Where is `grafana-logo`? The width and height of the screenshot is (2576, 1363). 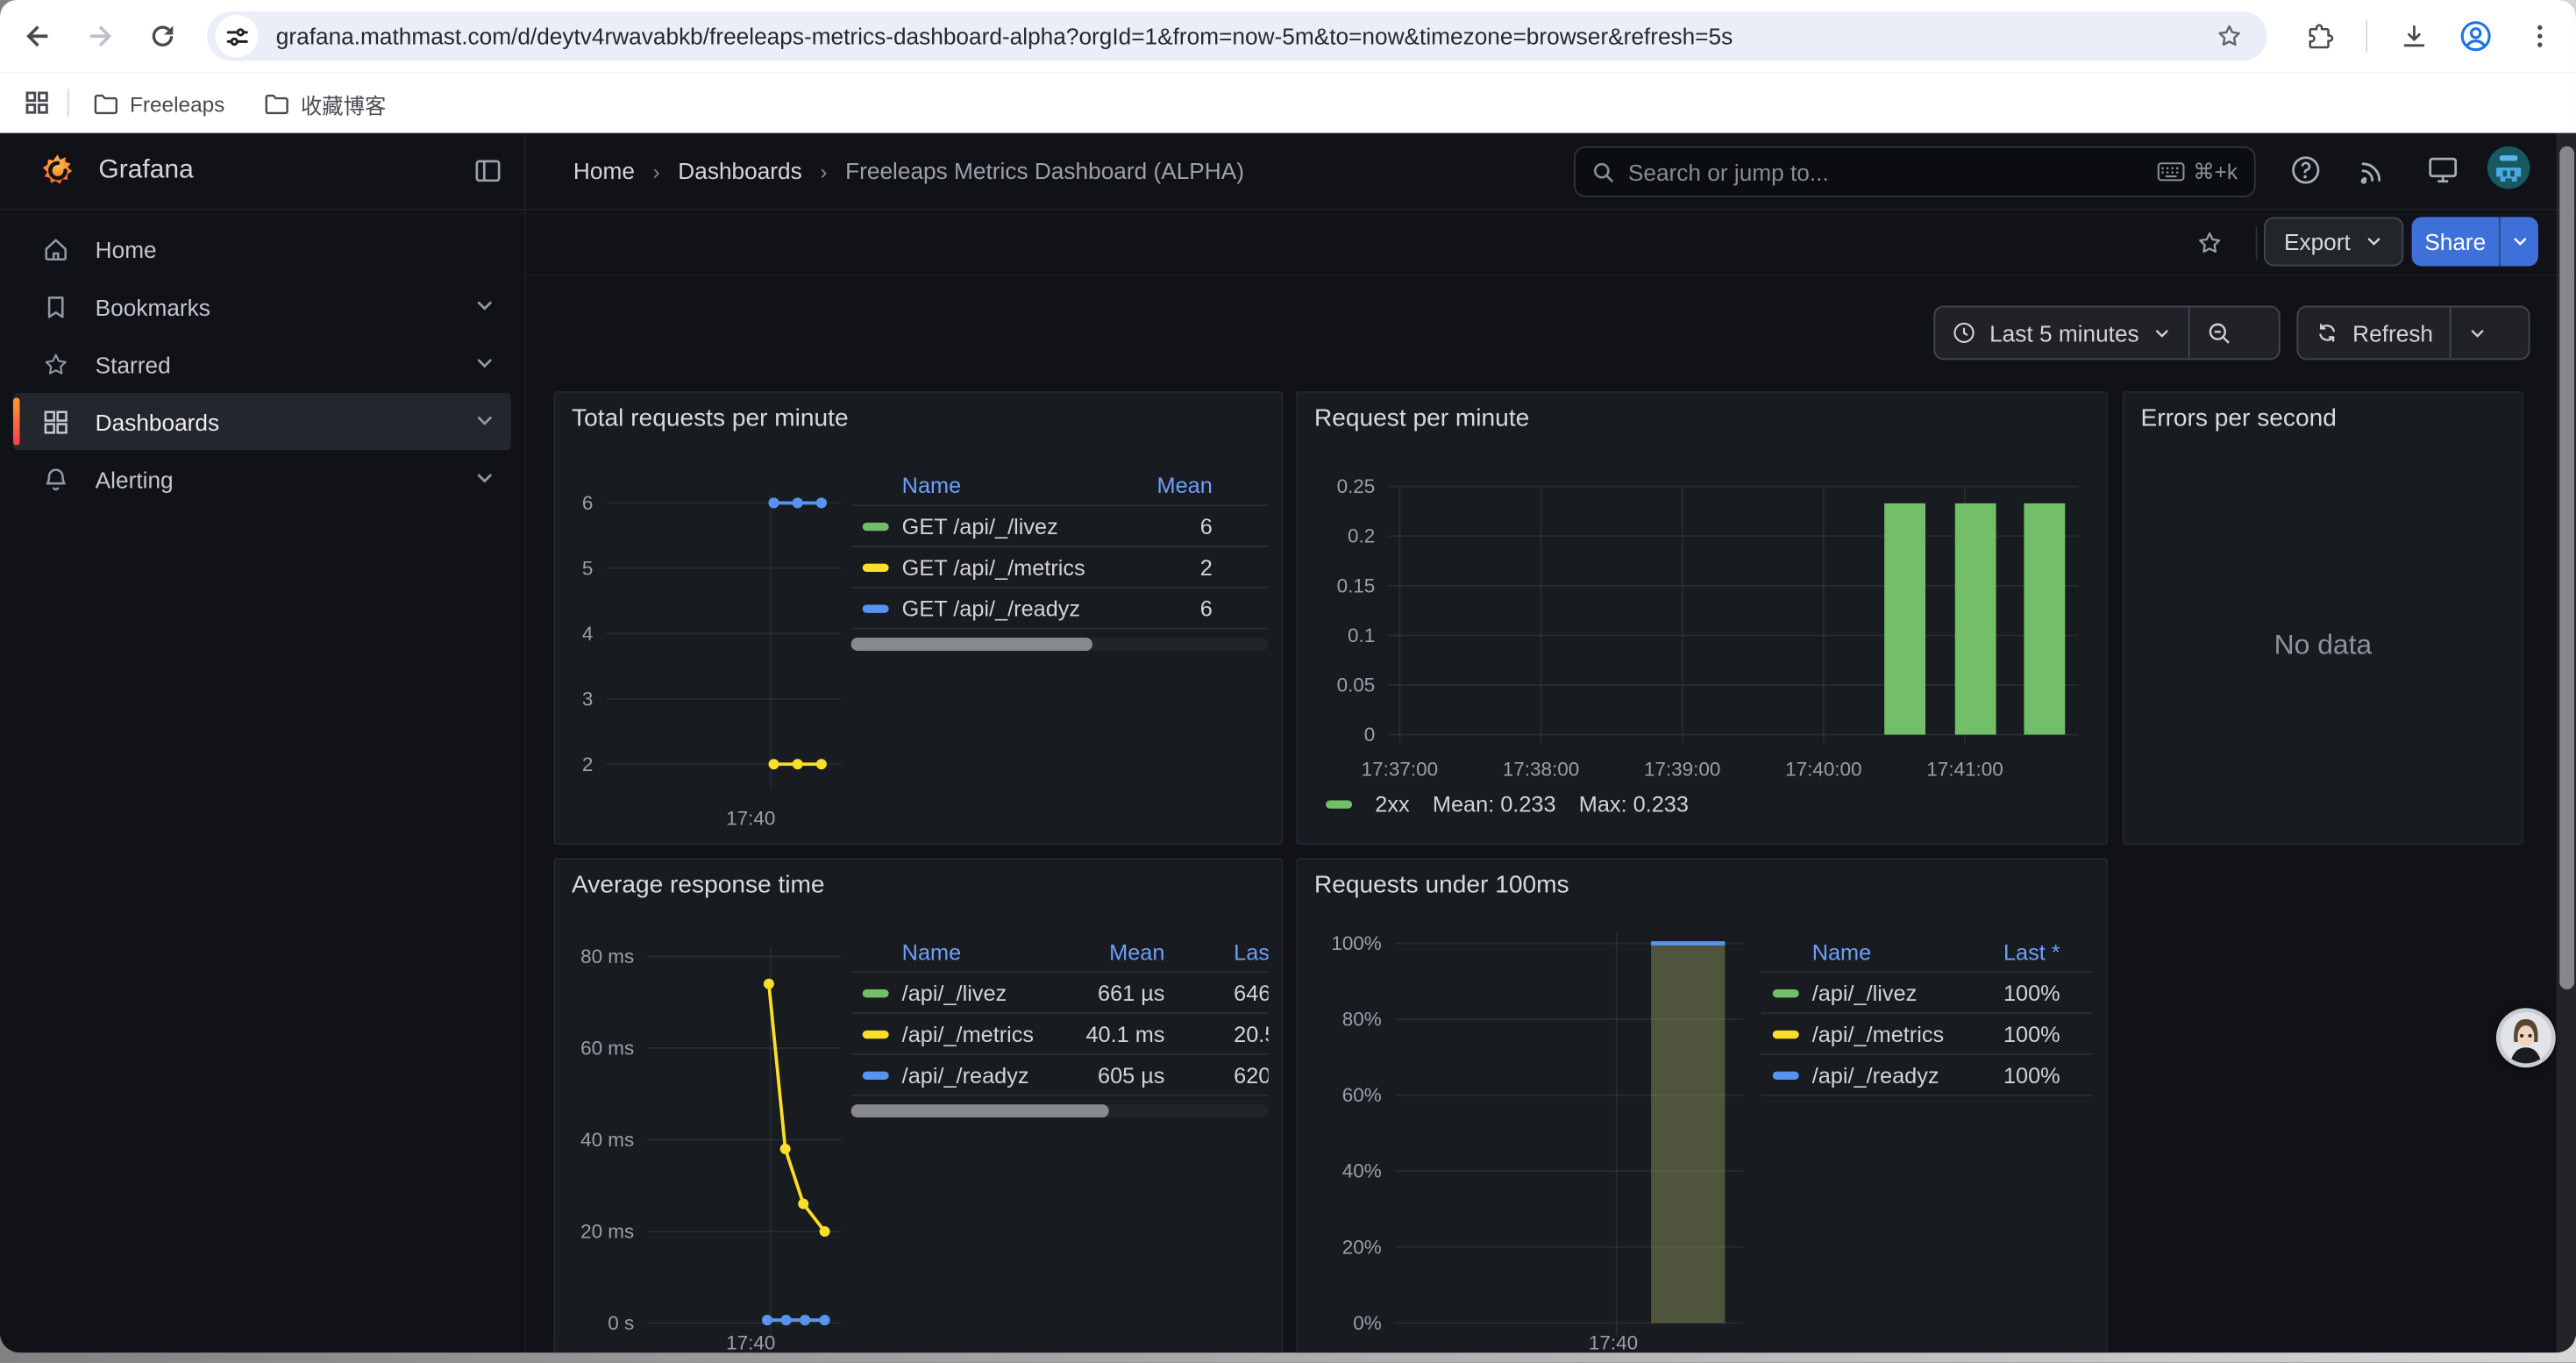
grafana-logo is located at coordinates (57, 174).